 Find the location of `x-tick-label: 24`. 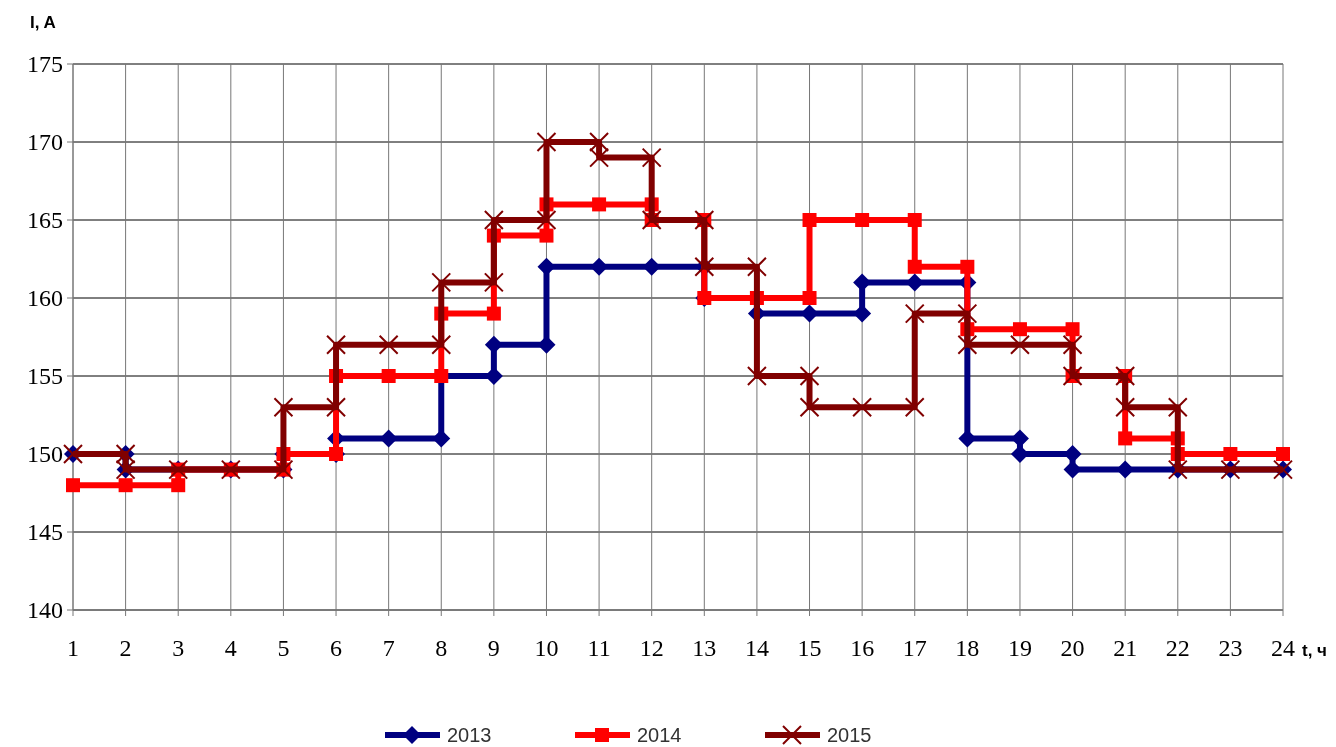

x-tick-label: 24 is located at coordinates (1283, 648).